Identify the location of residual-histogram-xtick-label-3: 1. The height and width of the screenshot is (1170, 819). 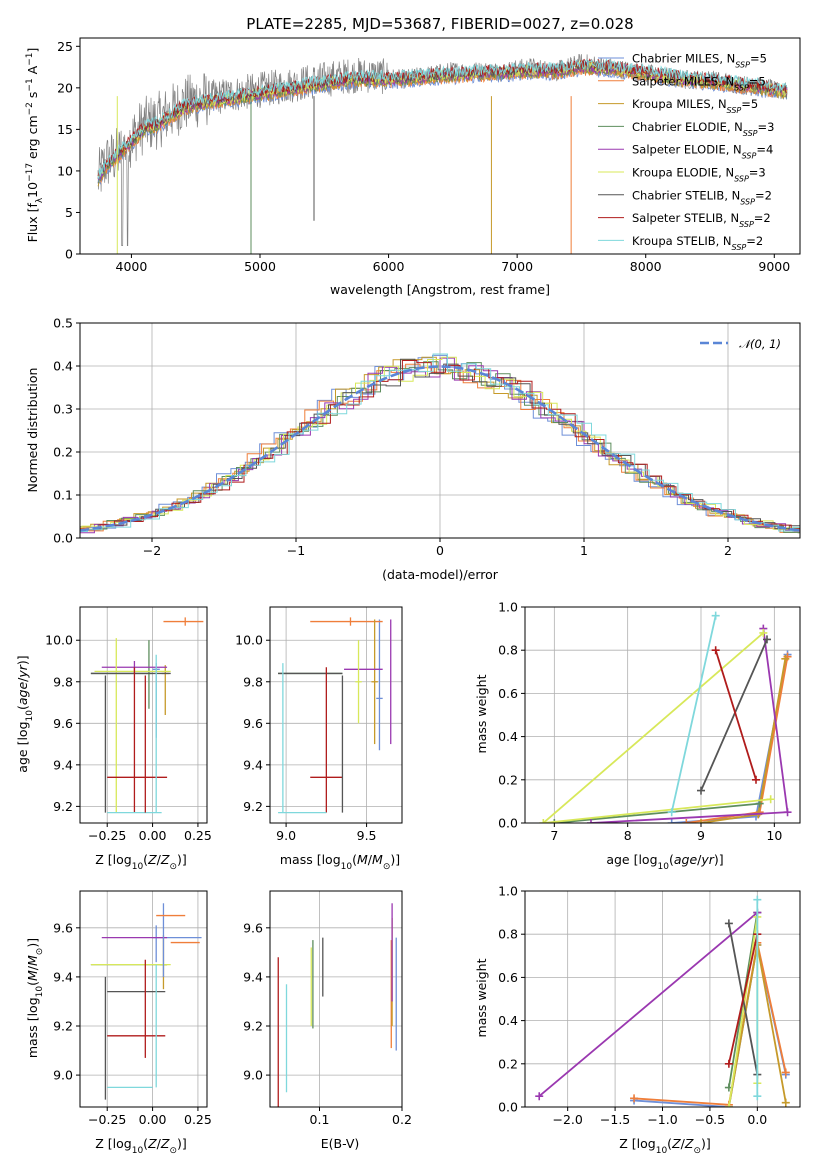
(584, 550).